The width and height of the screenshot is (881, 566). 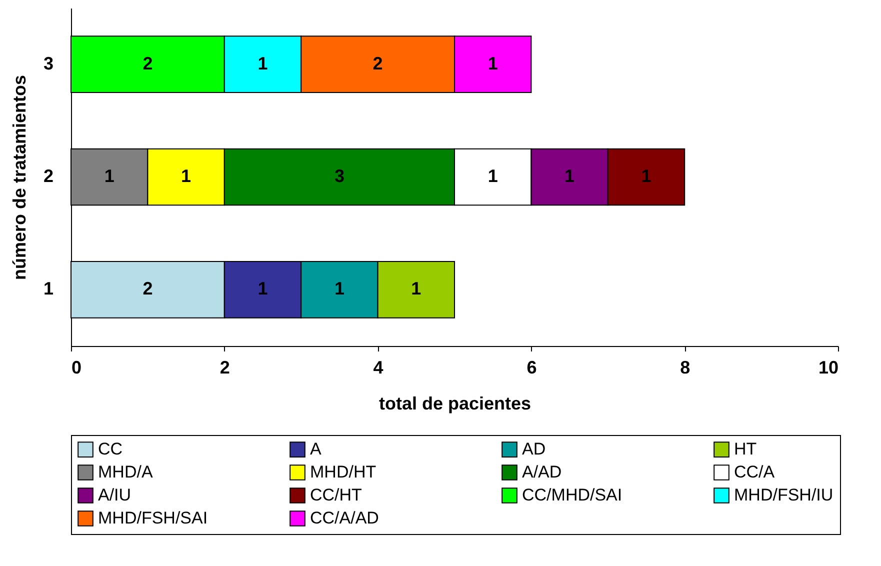 I want to click on legend-label: MHD/FSH/SAI, so click(x=153, y=518).